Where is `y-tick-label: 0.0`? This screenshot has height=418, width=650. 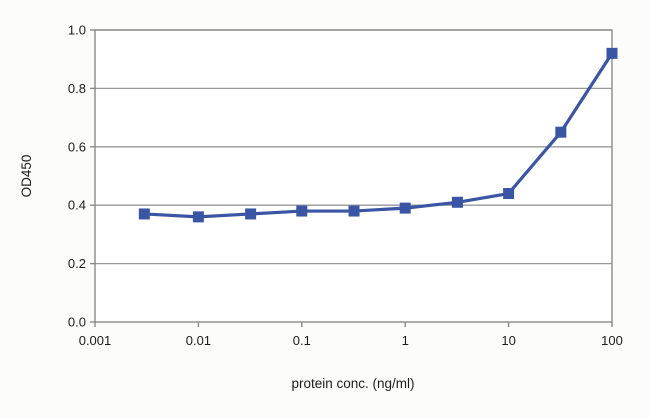
y-tick-label: 0.0 is located at coordinates (77, 322).